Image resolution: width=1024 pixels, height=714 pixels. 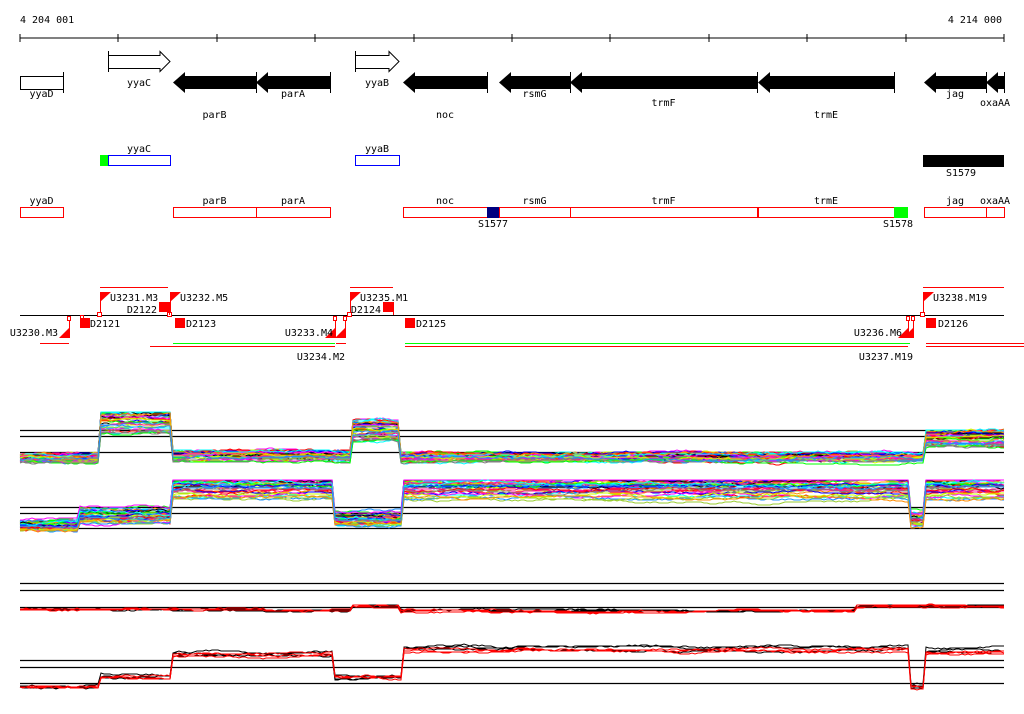 What do you see at coordinates (377, 69) in the screenshot?
I see `gene-yyaB: yyaB` at bounding box center [377, 69].